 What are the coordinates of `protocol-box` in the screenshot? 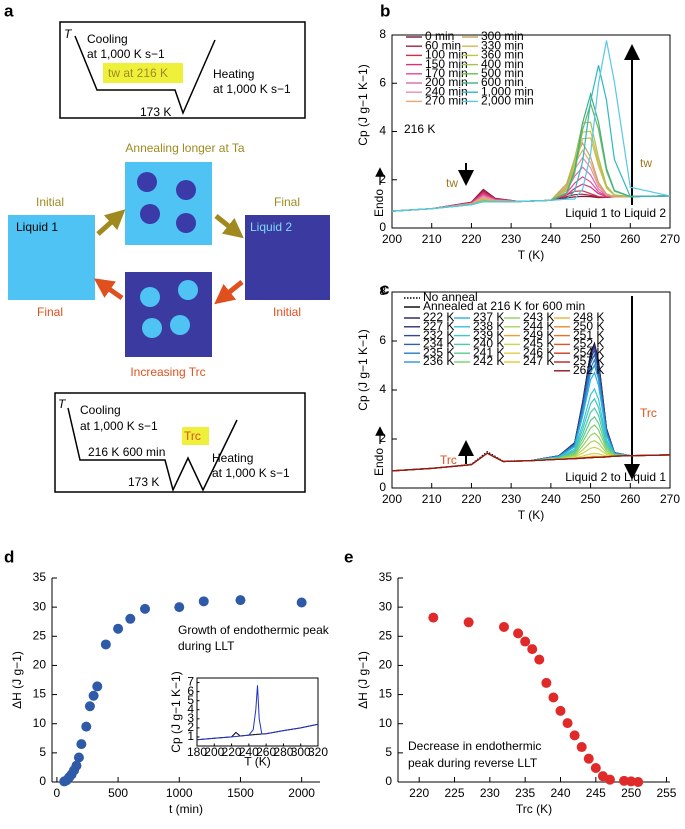 It's located at (182, 70).